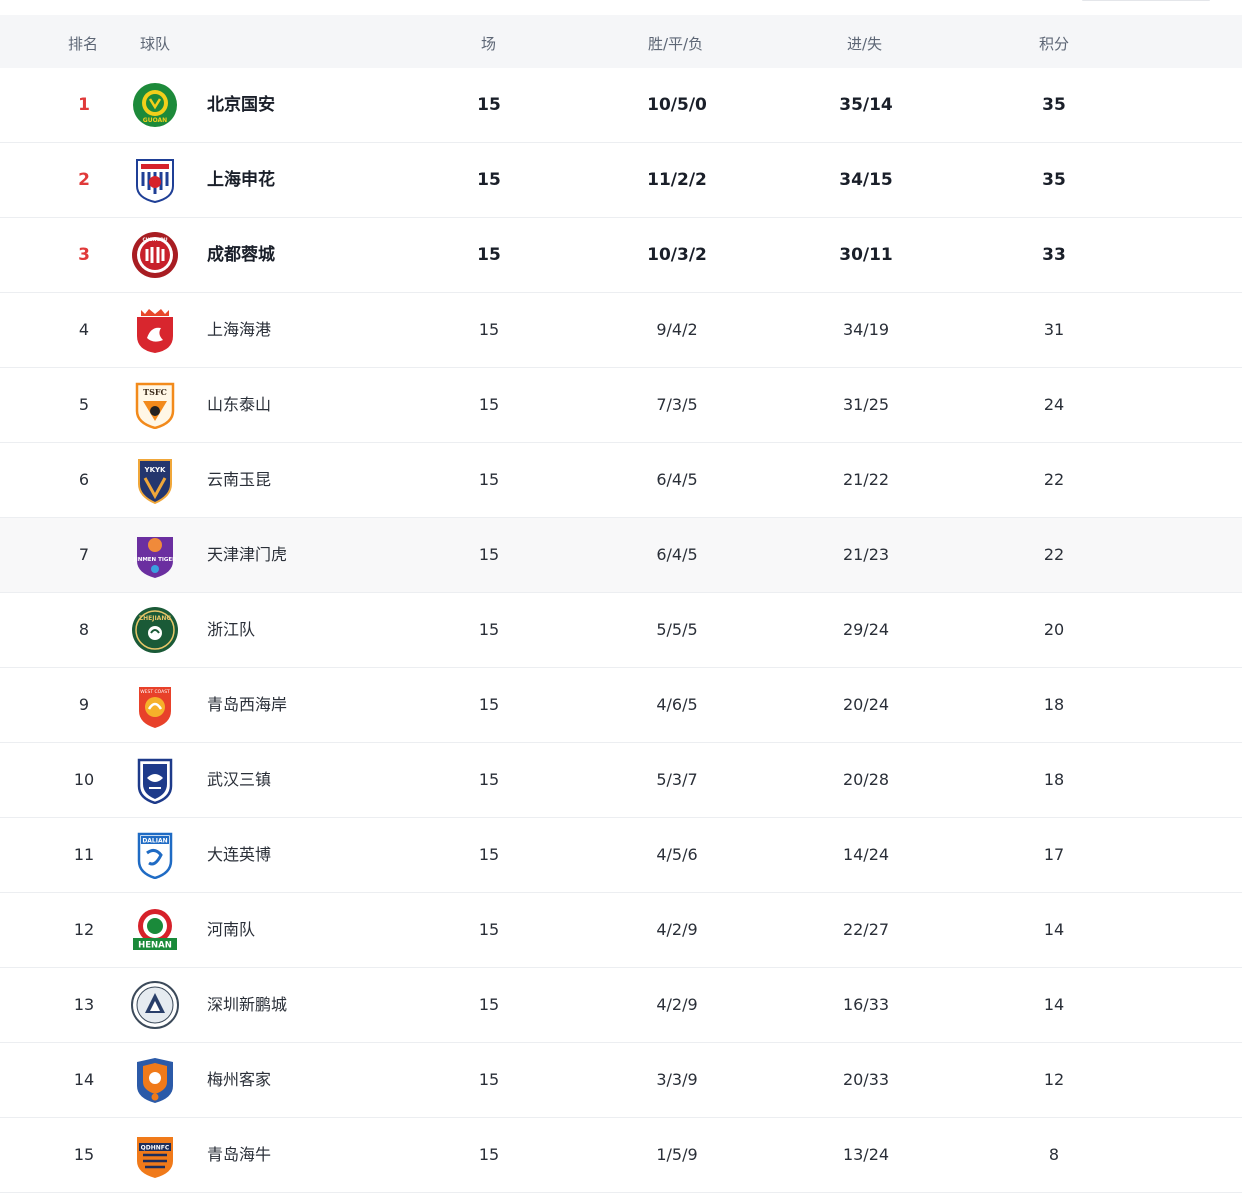  What do you see at coordinates (677, 255) in the screenshot?
I see `wdl-cell: 10/3/2` at bounding box center [677, 255].